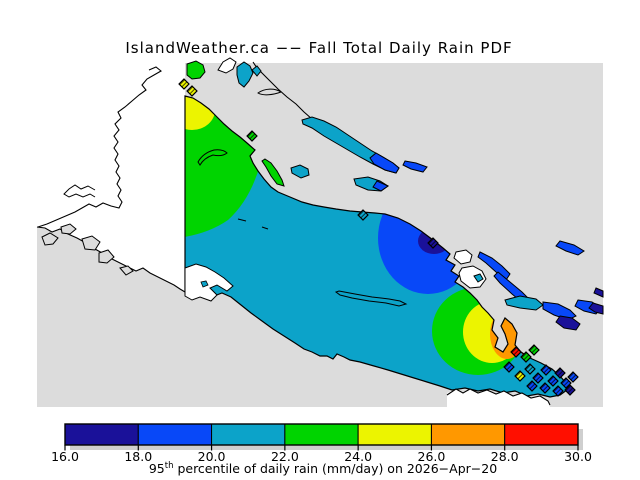 The image size is (640, 480). What do you see at coordinates (285, 456) in the screenshot?
I see `tick-label: 22.0` at bounding box center [285, 456].